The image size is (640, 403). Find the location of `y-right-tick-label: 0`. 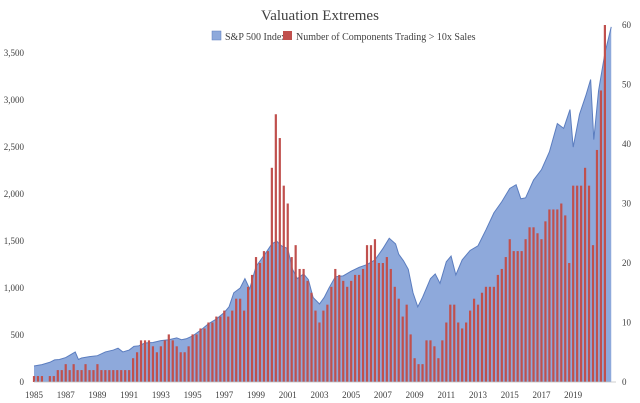

y-right-tick-label: 0 is located at coordinates (624, 382).